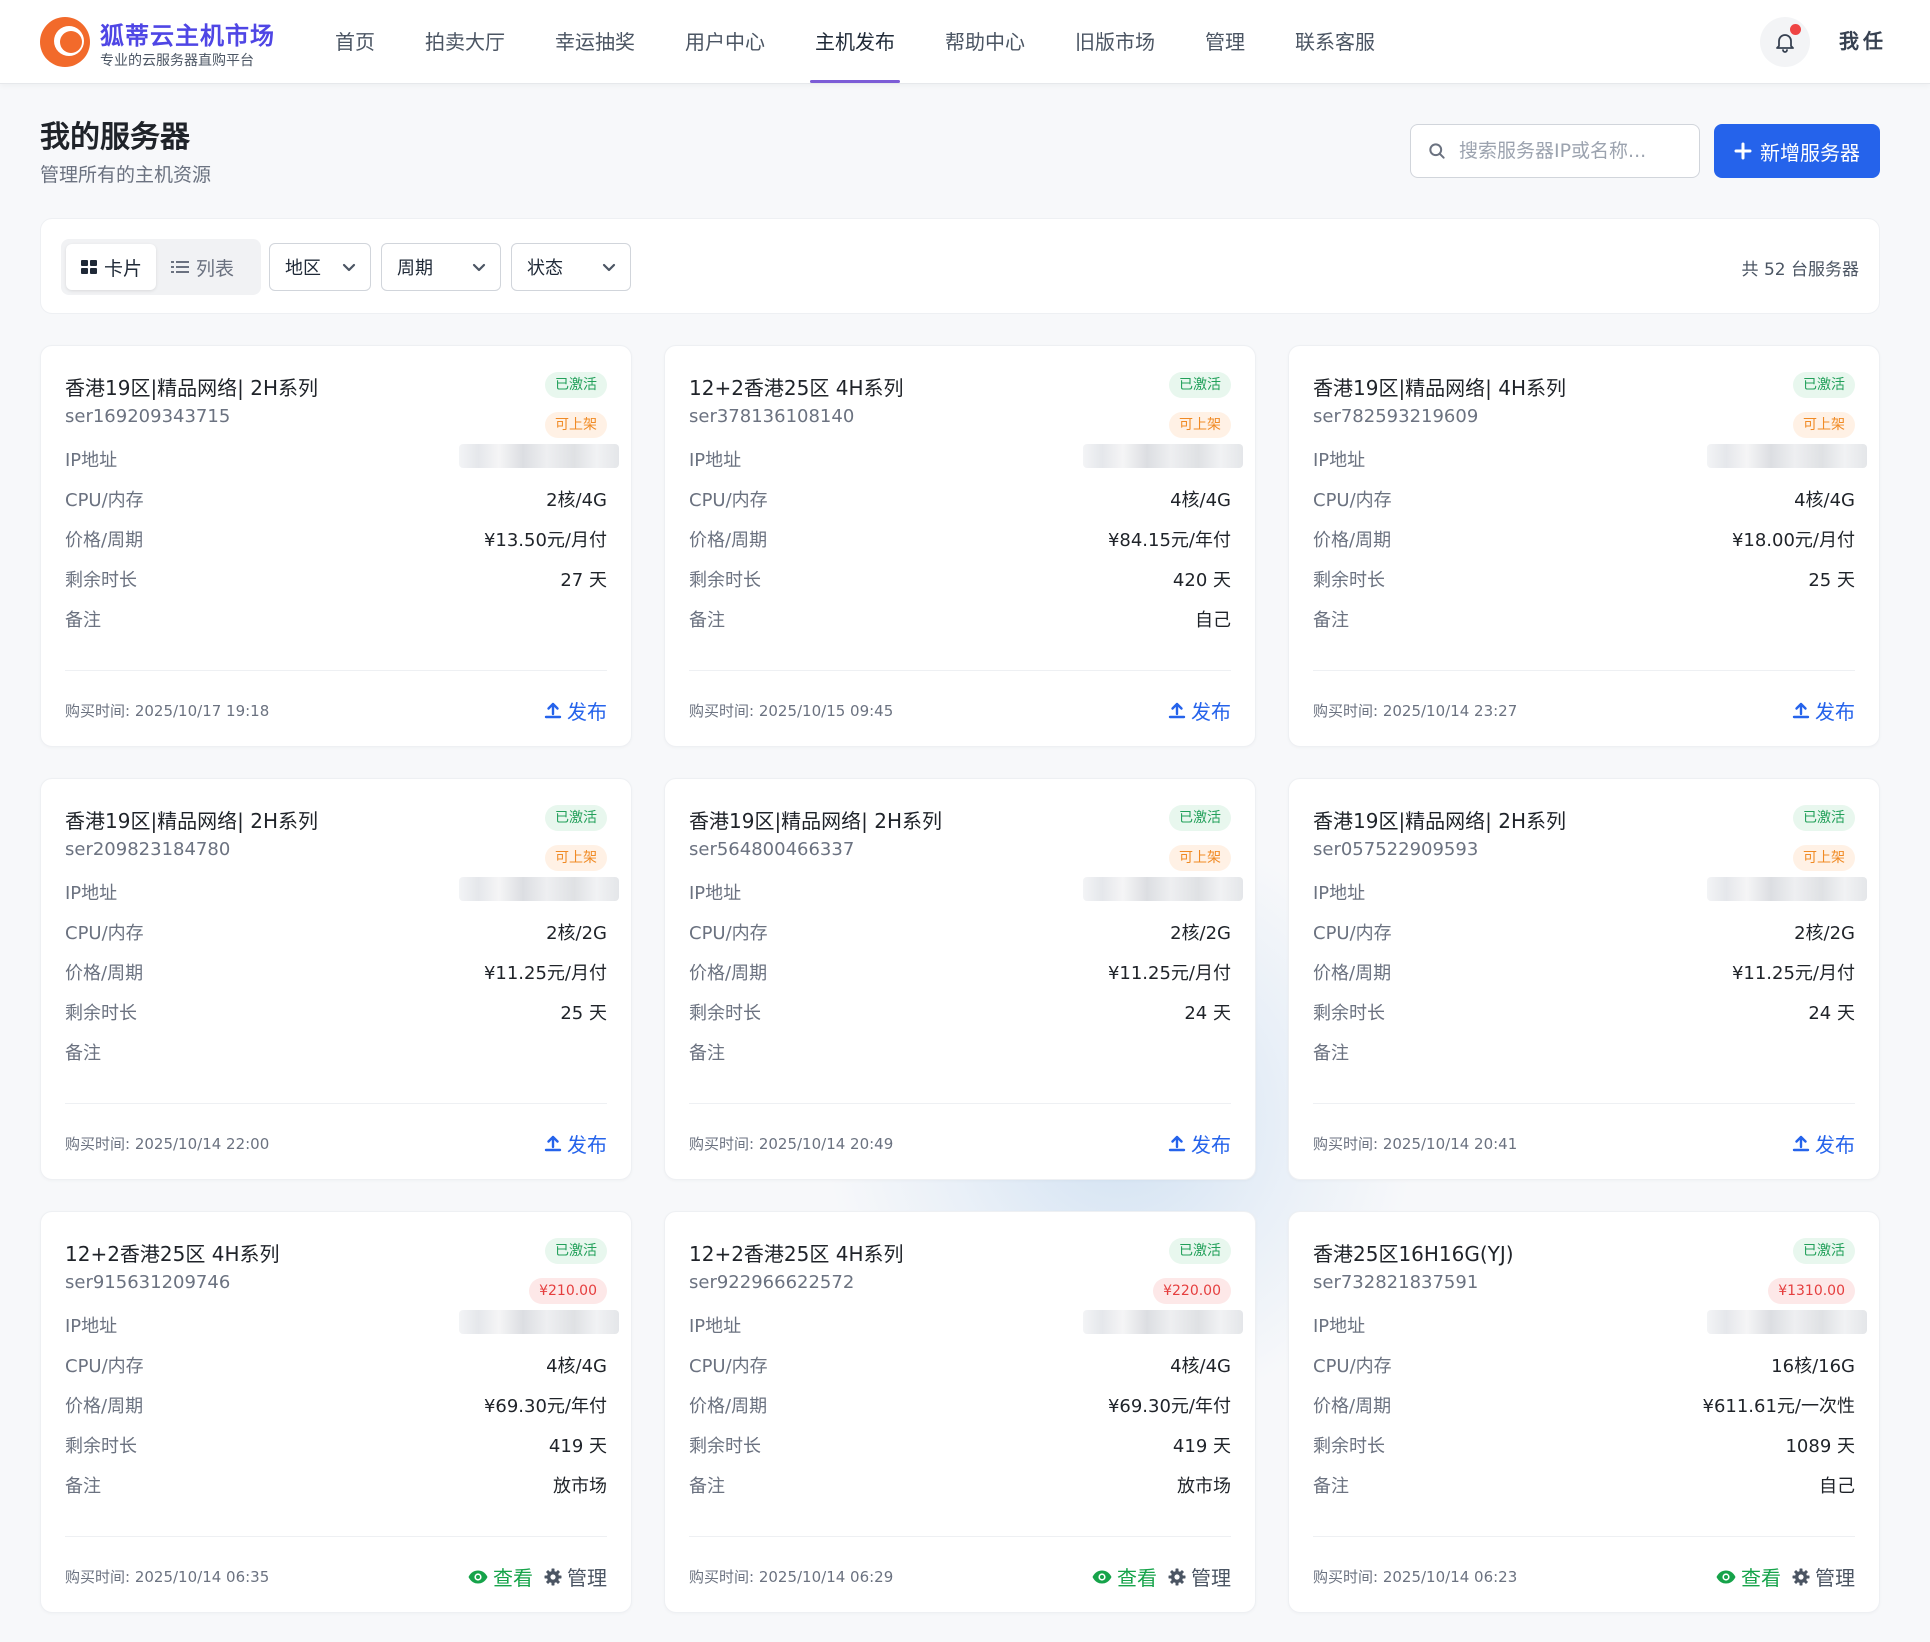 The height and width of the screenshot is (1642, 1930). I want to click on add-server-button: 新增服务器, so click(1797, 151).